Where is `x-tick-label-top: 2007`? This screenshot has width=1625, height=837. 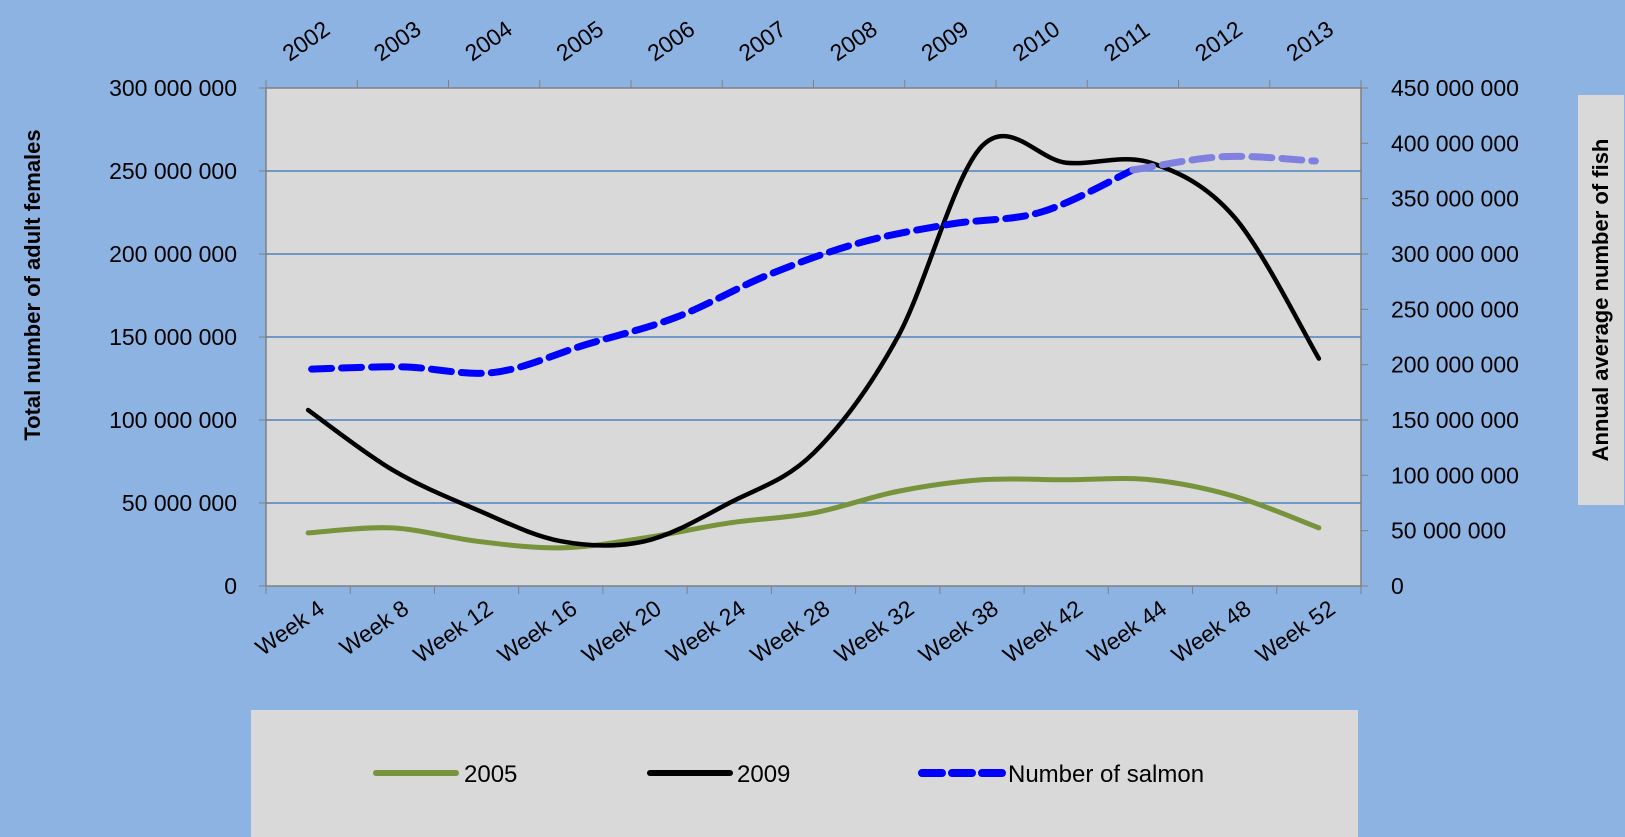
x-tick-label-top: 2007 is located at coordinates (762, 40).